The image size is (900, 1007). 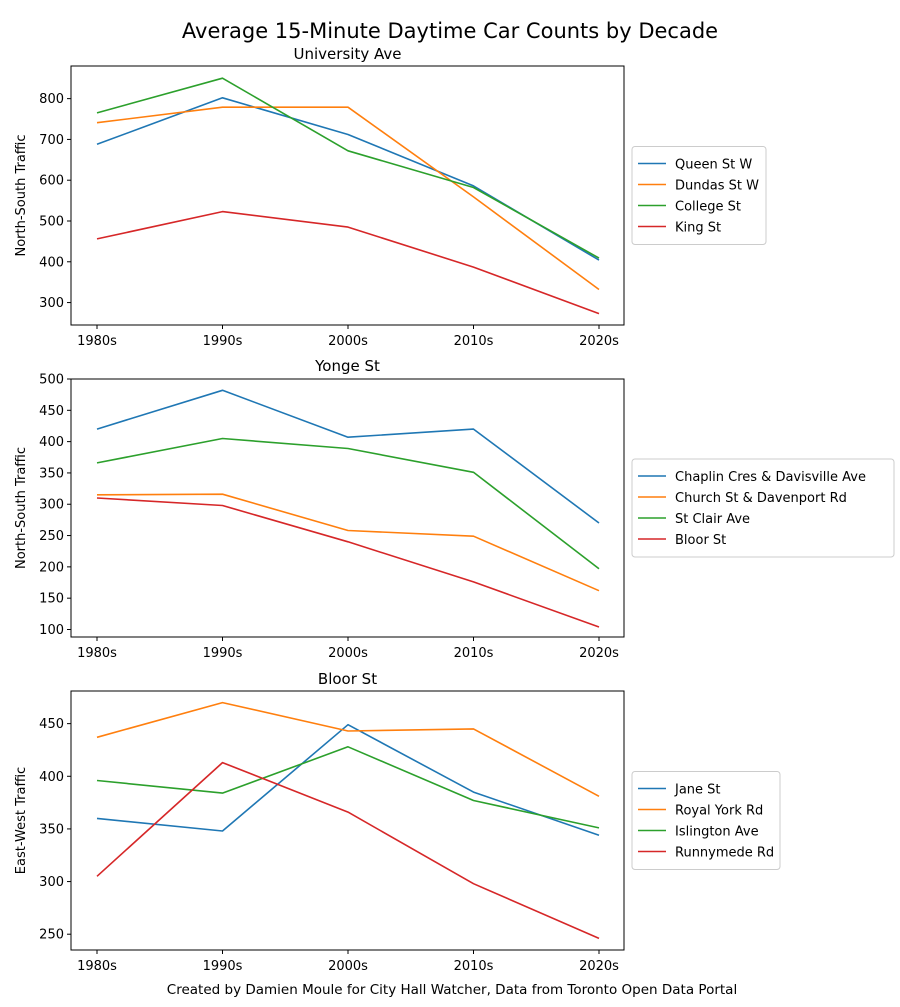 I want to click on legend-entry: Dundas St W, so click(x=717, y=186).